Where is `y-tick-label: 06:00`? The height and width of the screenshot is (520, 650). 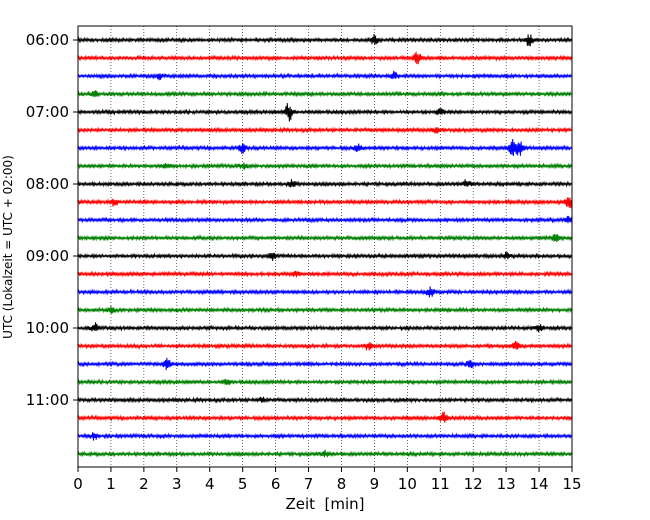 y-tick-label: 06:00 is located at coordinates (47, 40).